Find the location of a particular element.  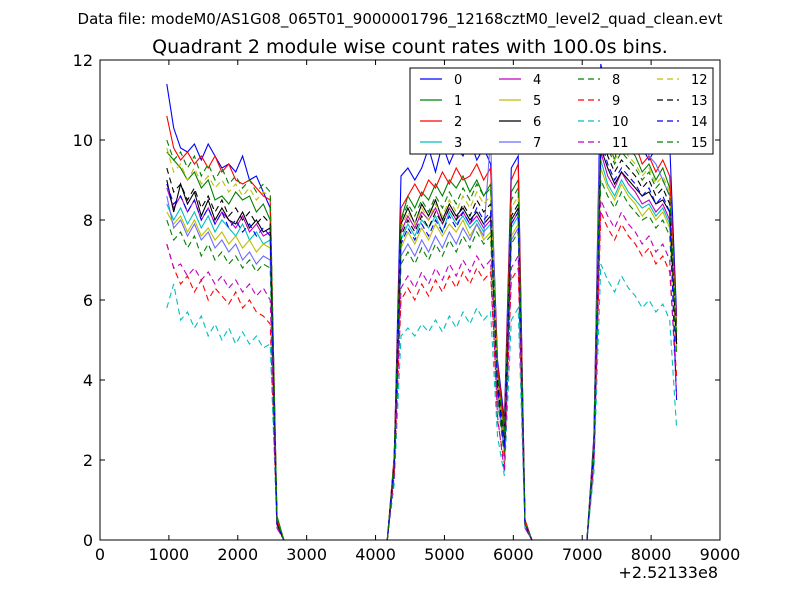

y-tick-label: 0 is located at coordinates (88, 540).